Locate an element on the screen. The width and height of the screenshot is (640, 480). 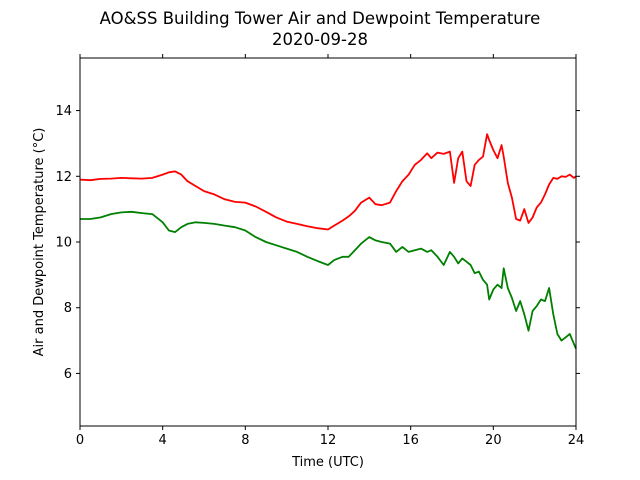
y-tick-label: 6 is located at coordinates (68, 374).